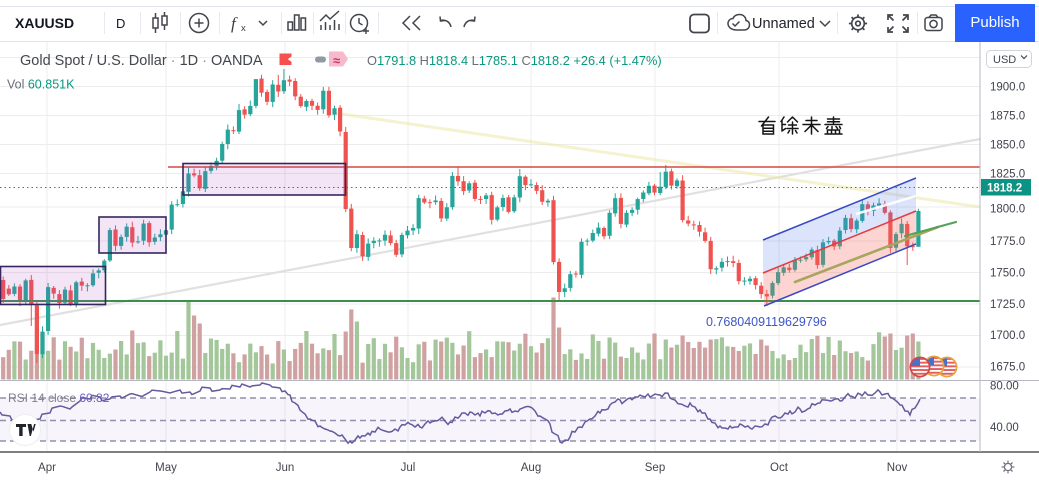  Describe the element at coordinates (897, 468) in the screenshot. I see `svg-text: Nov` at that location.